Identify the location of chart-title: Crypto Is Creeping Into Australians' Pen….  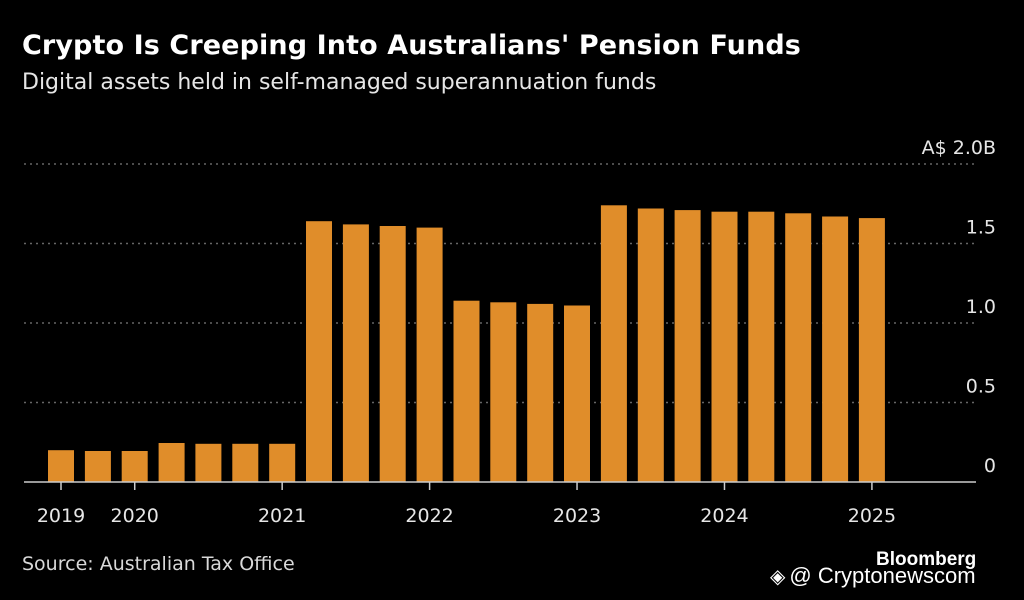
(411, 45).